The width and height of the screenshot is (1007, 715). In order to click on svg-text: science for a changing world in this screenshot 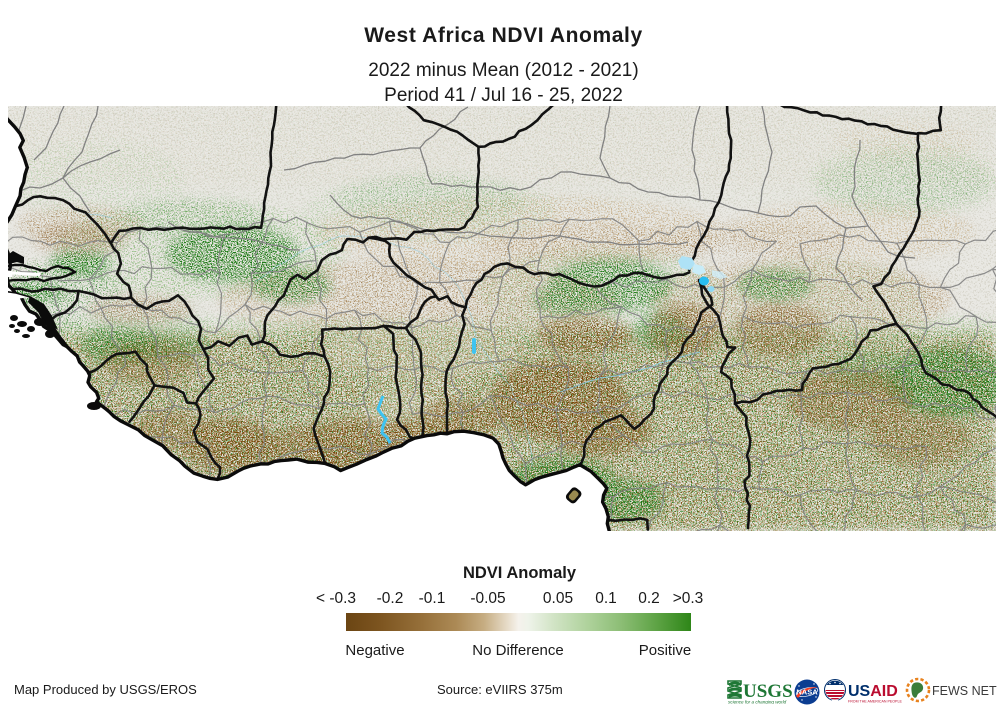, I will do `click(757, 702)`.